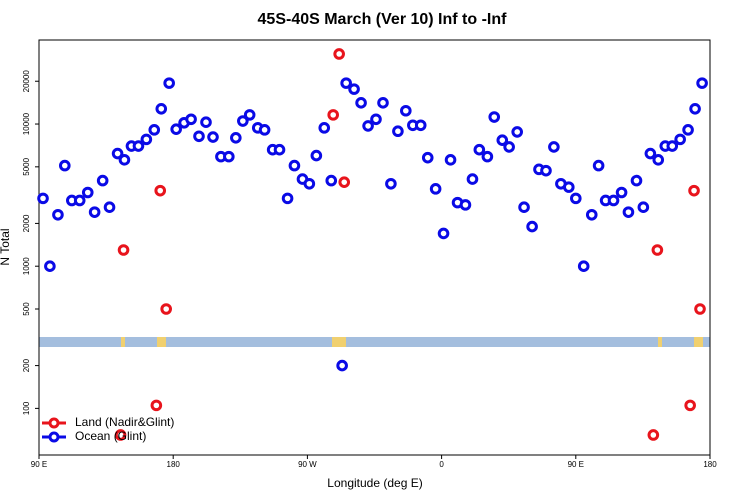  Describe the element at coordinates (110, 436) in the screenshot. I see `legend-label: Ocean (Glint)` at that location.